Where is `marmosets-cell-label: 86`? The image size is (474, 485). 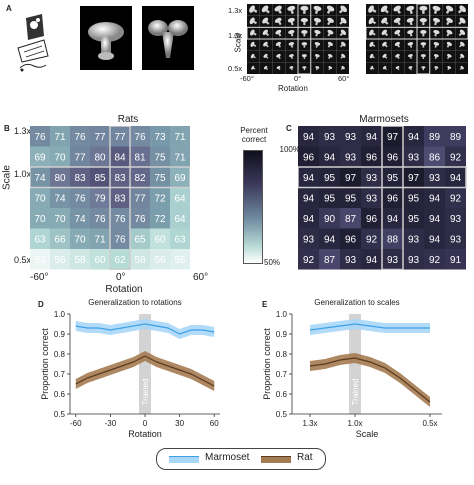
marmosets-cell-label: 86 is located at coordinates (435, 157).